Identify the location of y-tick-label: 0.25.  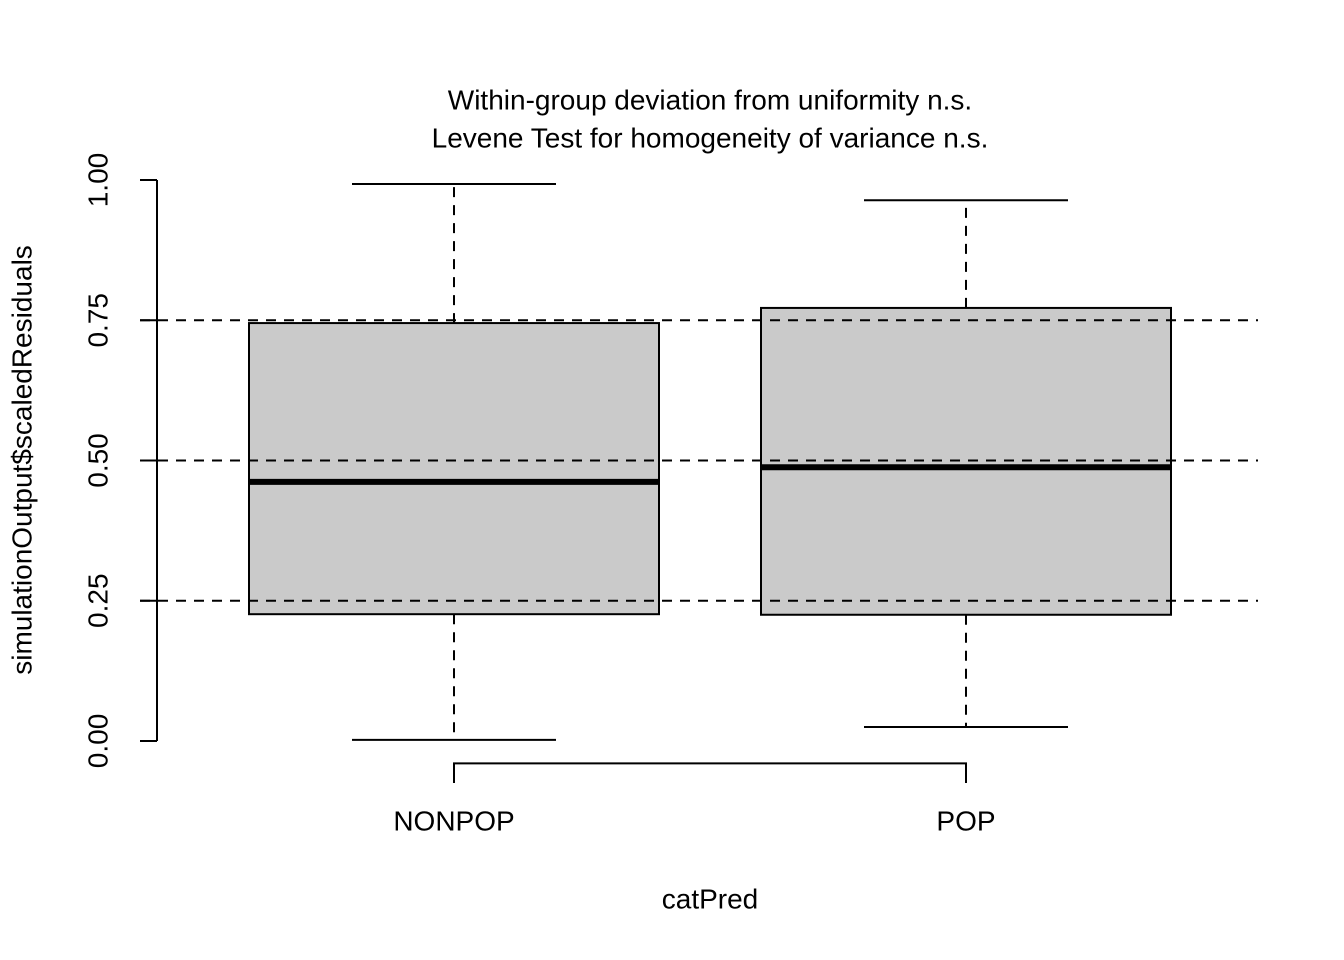
(97, 600).